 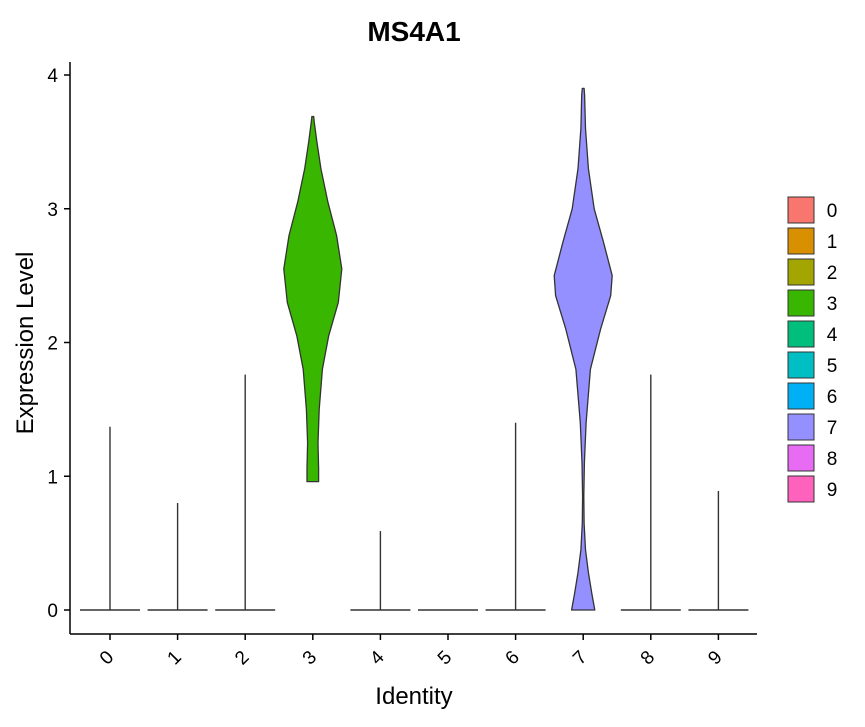 What do you see at coordinates (377, 658) in the screenshot?
I see `x-tick-label: 4` at bounding box center [377, 658].